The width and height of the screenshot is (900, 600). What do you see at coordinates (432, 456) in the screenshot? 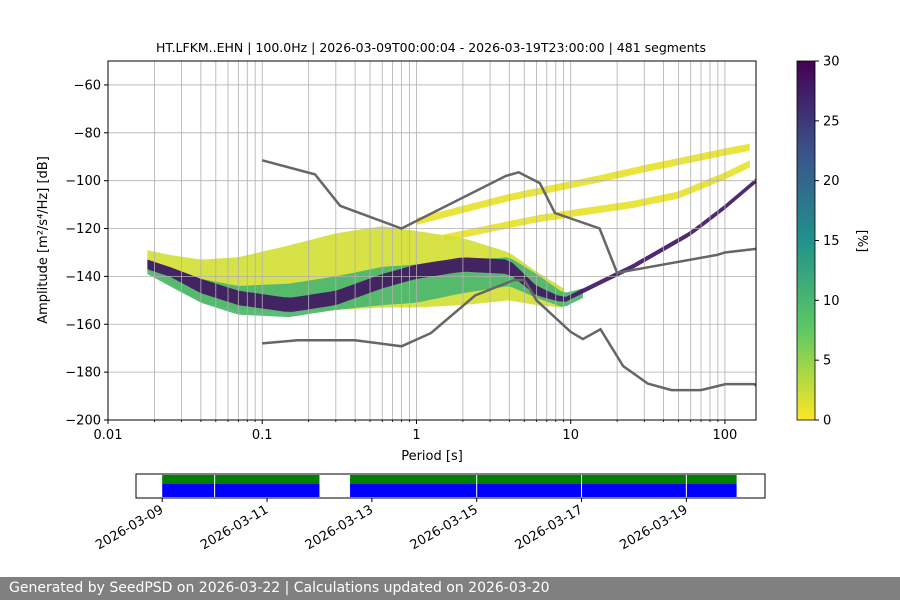
I see `x-axis-label: Period [s]` at bounding box center [432, 456].